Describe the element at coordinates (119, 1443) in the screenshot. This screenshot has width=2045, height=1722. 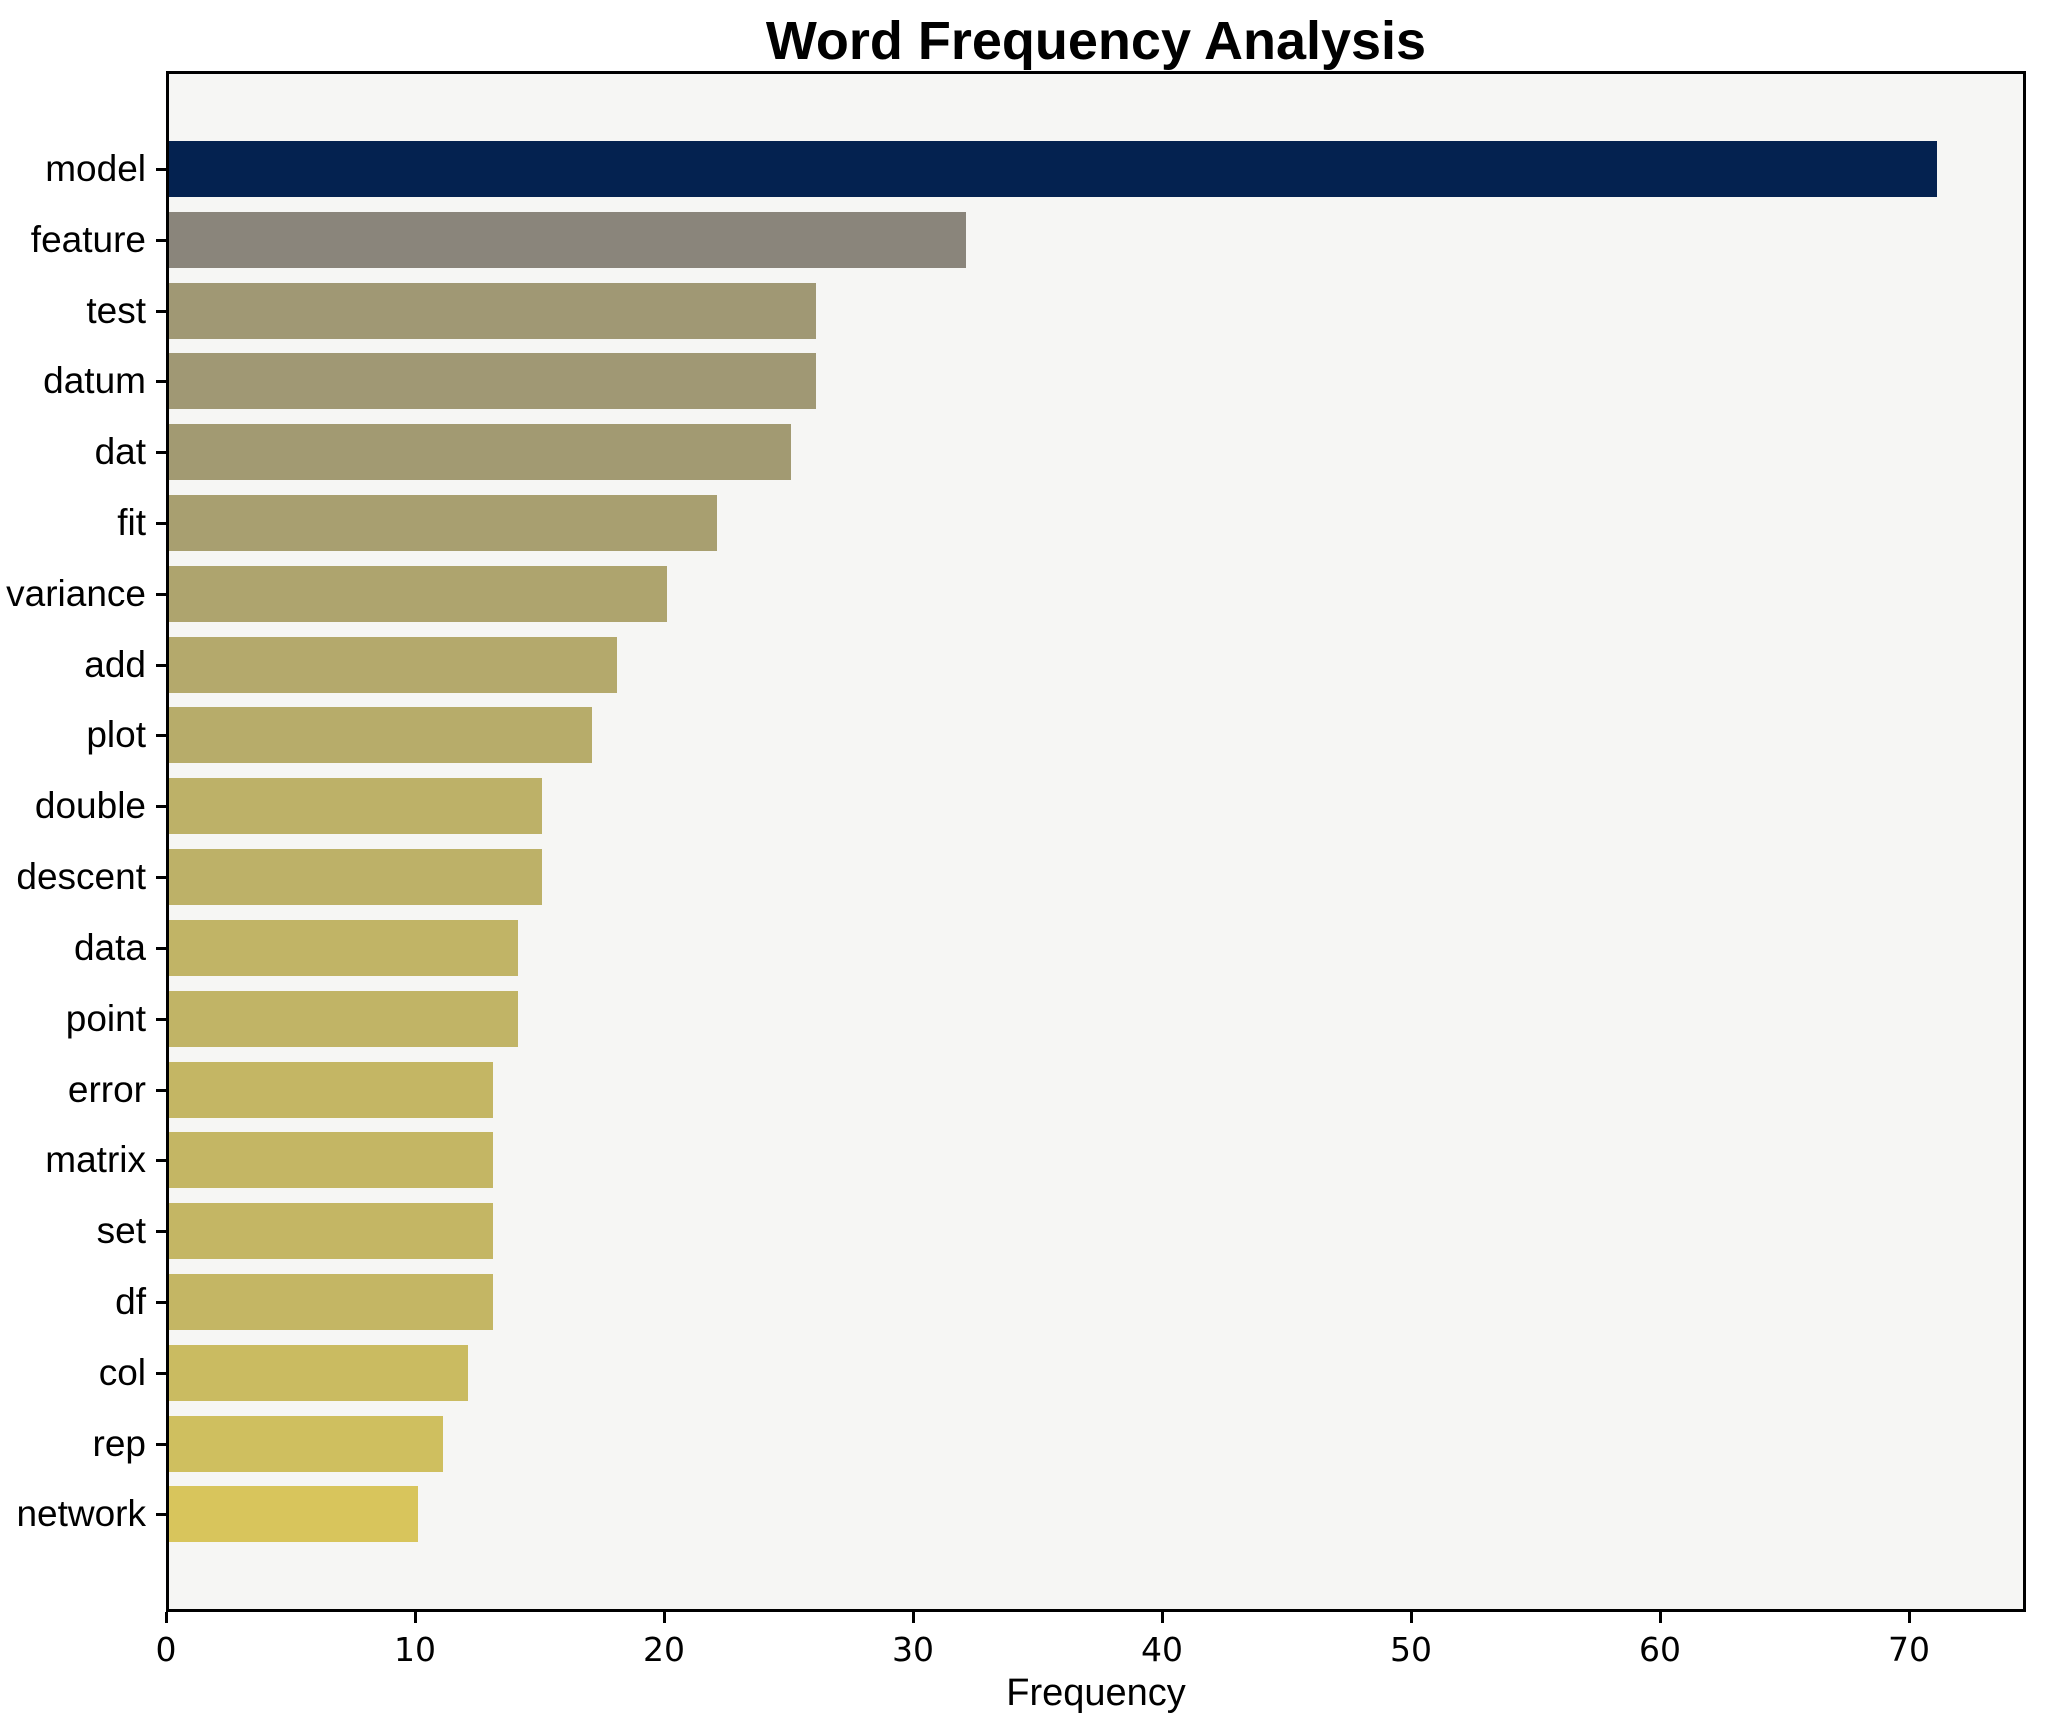
I see `y-tick-label-rep: rep` at that location.